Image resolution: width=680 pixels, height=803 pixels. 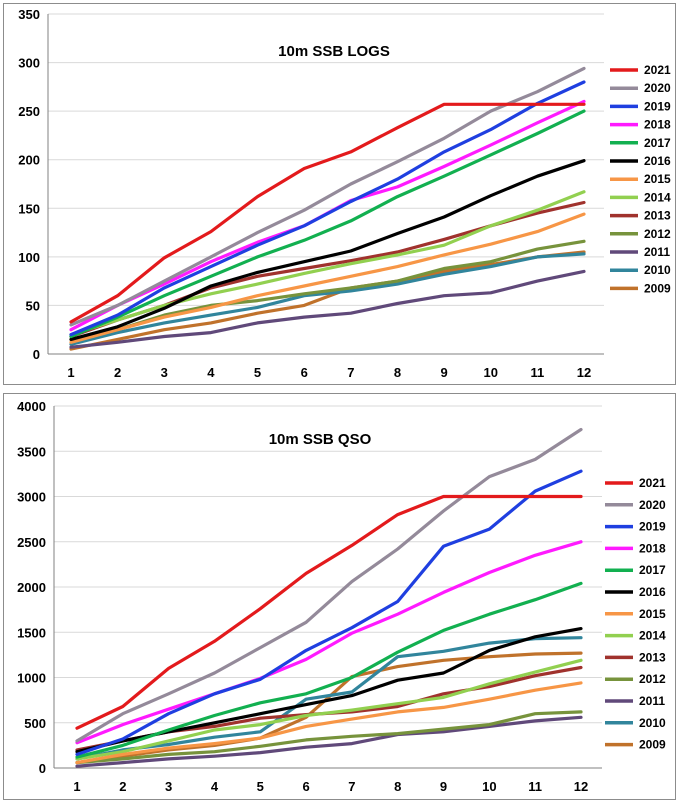 I want to click on y-tick-label: 350, so click(x=29, y=14).